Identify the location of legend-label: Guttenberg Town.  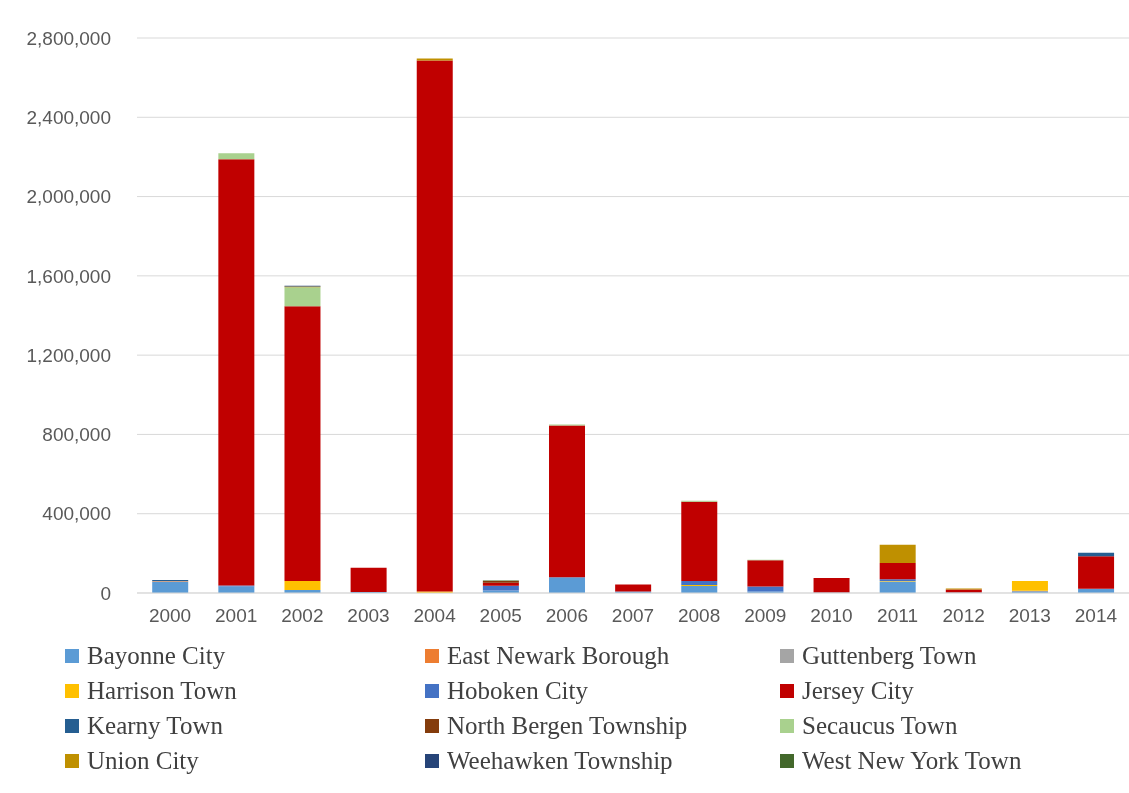
(889, 656).